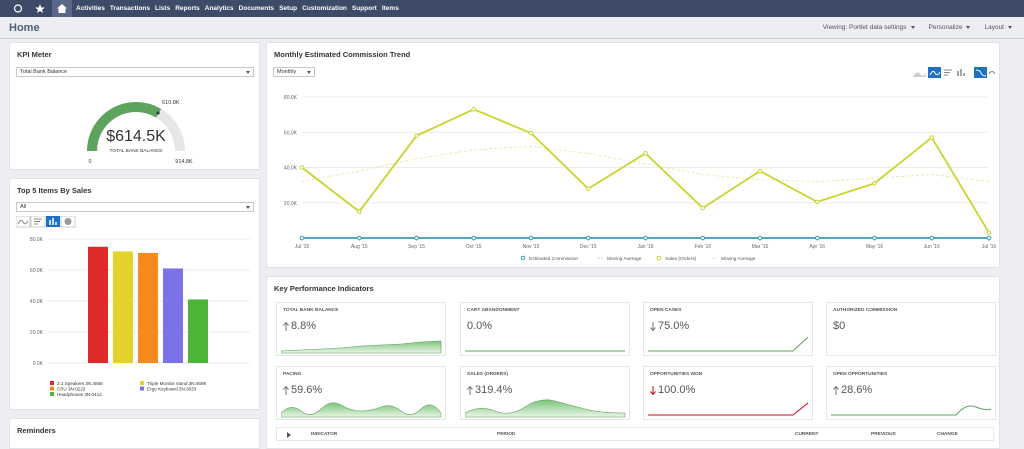  Describe the element at coordinates (288, 8) in the screenshot. I see `nav-item: Setup` at that location.